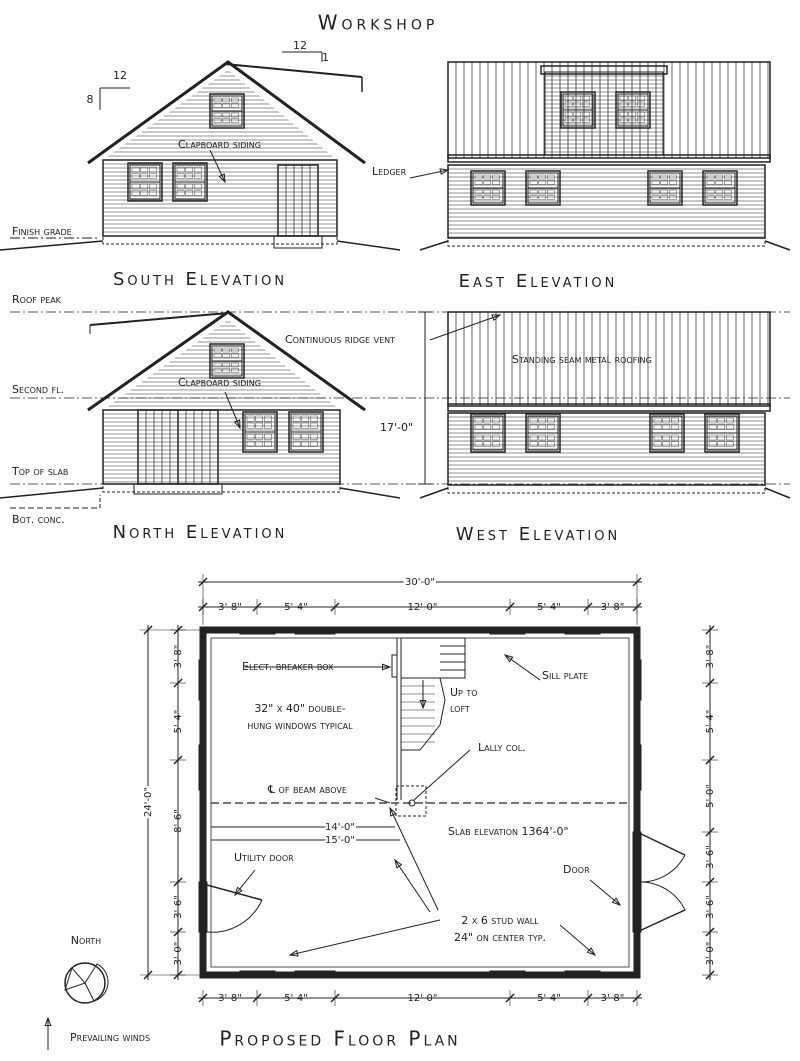 The height and width of the screenshot is (1061, 800). What do you see at coordinates (420, 582) in the screenshot?
I see `dim: 30'-0"` at bounding box center [420, 582].